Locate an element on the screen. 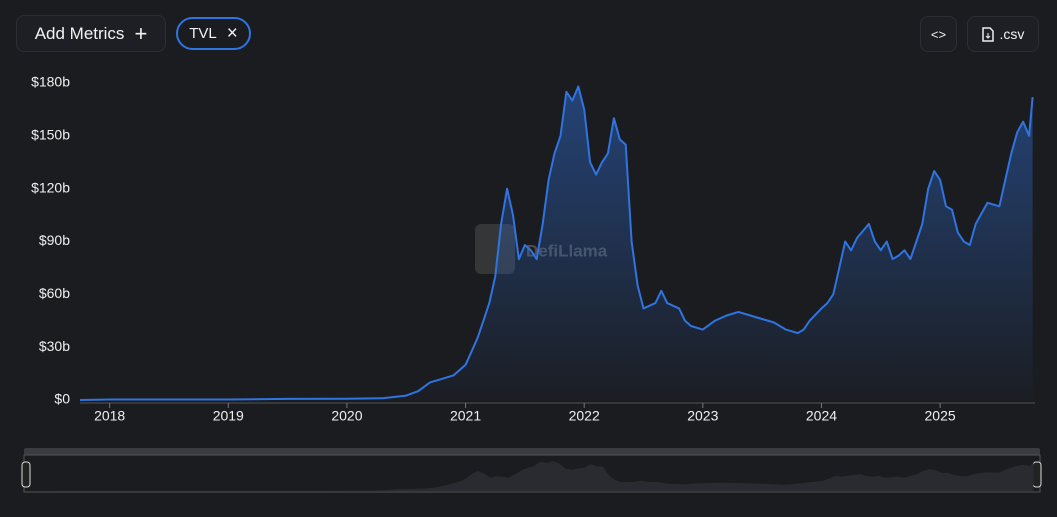  y-tick-label: $150b is located at coordinates (50, 135).